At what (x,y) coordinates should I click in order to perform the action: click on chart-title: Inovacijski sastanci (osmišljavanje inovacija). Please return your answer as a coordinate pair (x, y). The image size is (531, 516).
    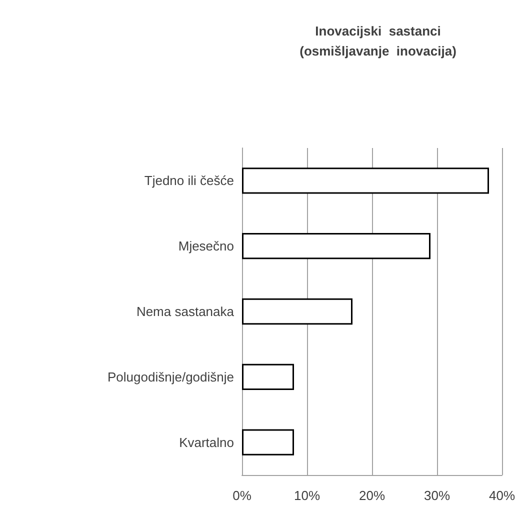
    Looking at the image, I should click on (378, 41).